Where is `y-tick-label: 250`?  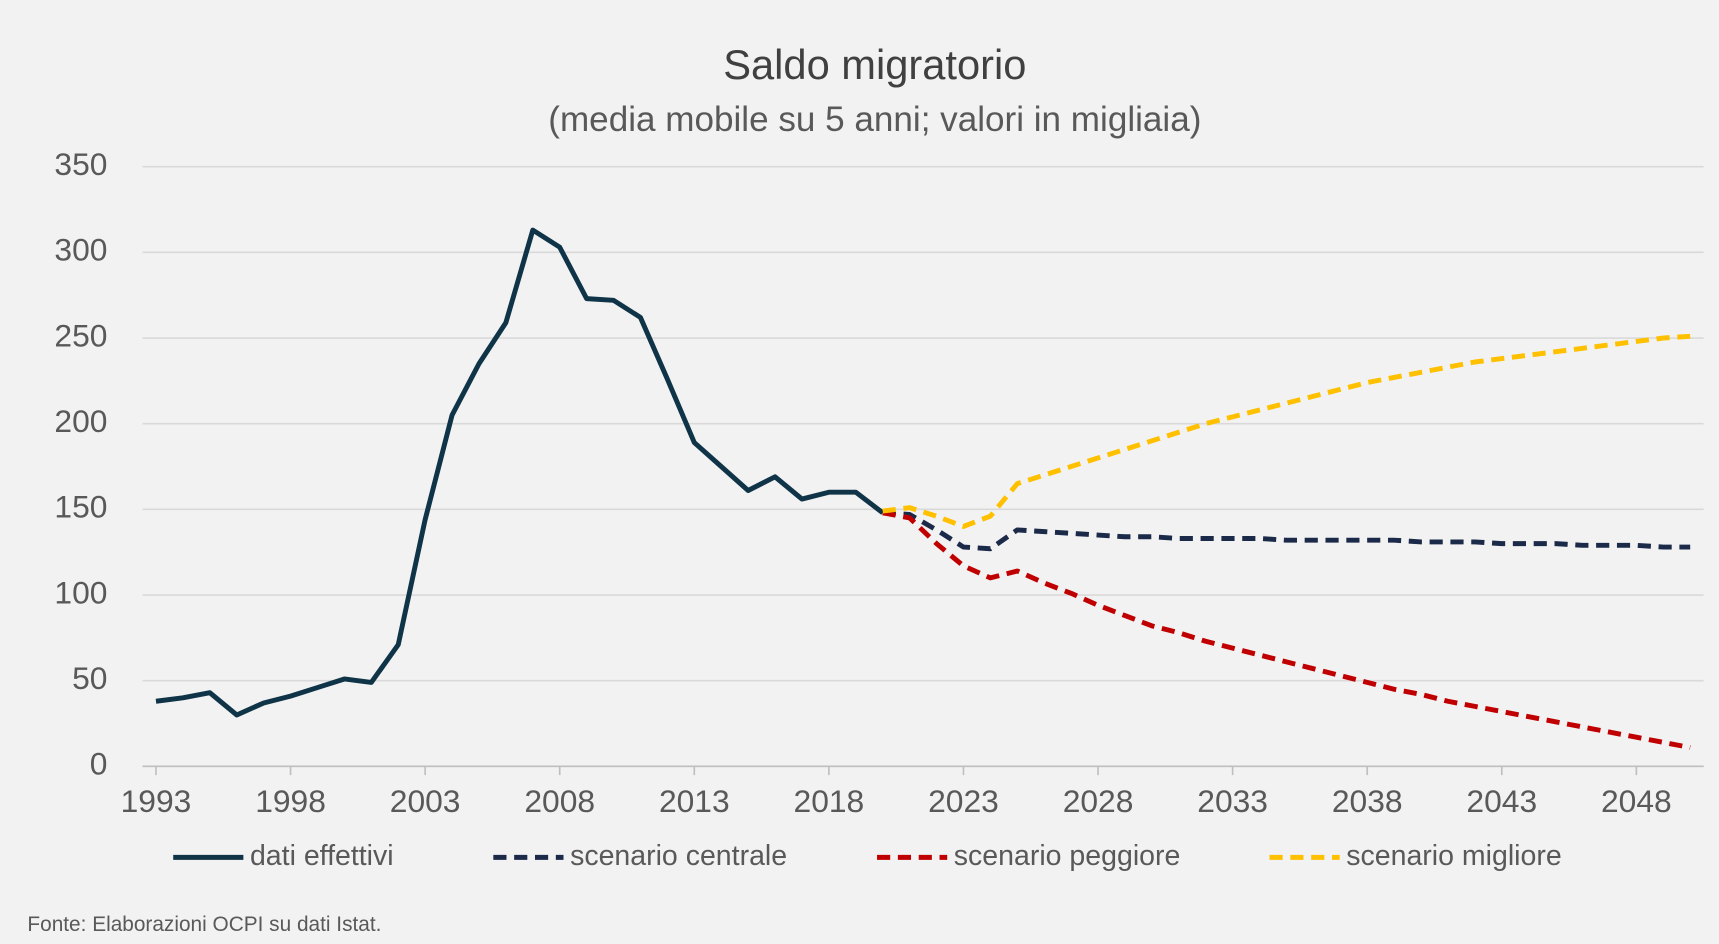
y-tick-label: 250 is located at coordinates (80, 335).